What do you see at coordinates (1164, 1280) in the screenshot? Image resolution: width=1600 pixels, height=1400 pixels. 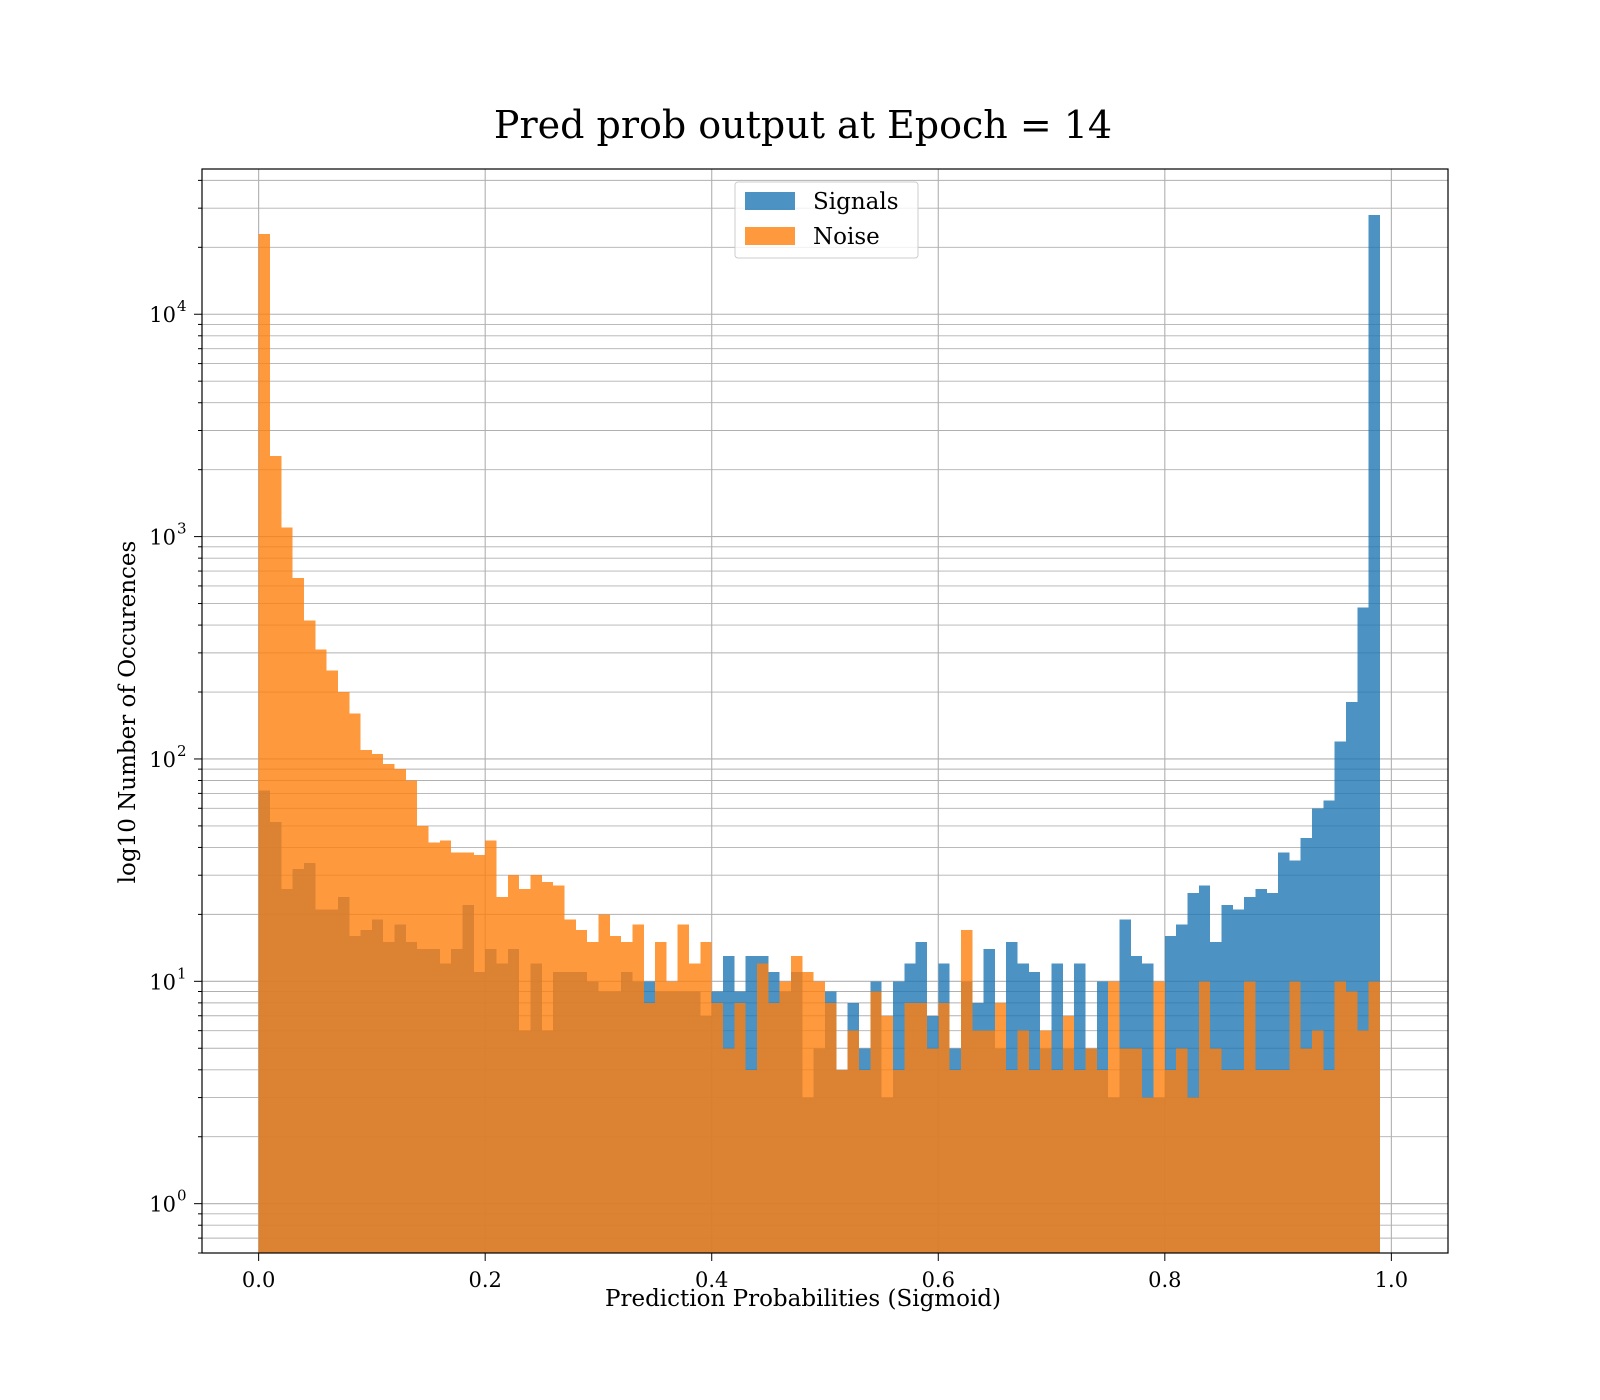 I see `x-tick-label: 0.8` at bounding box center [1164, 1280].